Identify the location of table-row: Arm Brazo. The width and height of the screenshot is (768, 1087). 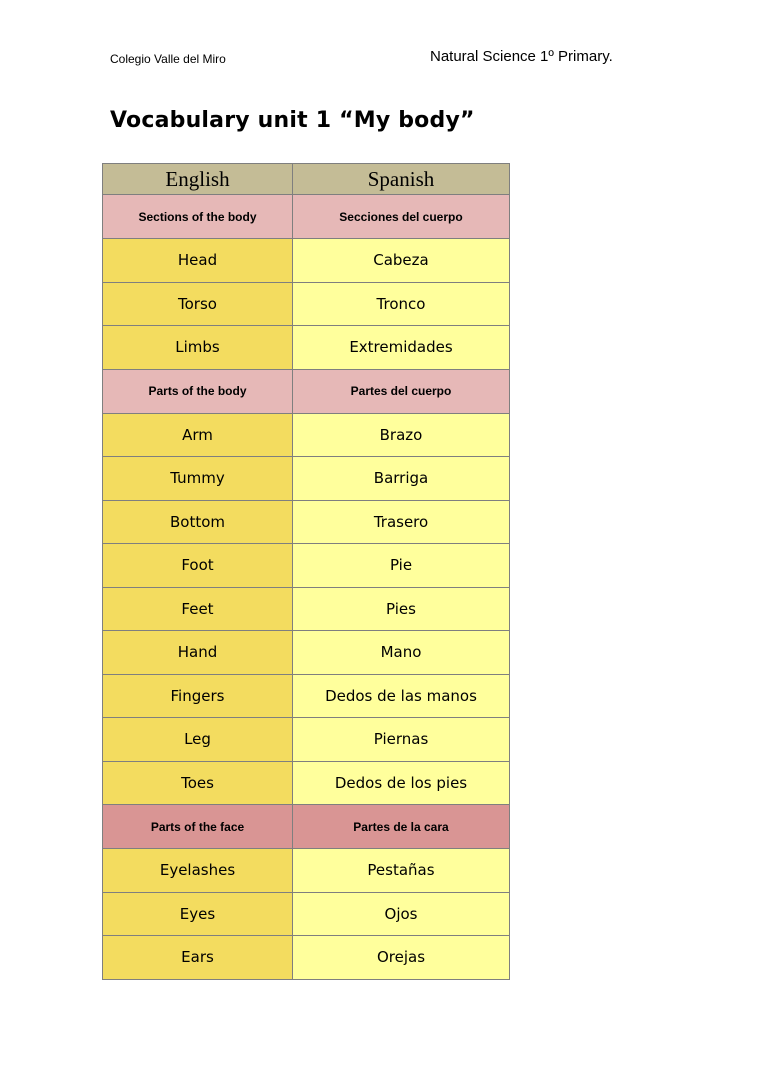
(306, 434).